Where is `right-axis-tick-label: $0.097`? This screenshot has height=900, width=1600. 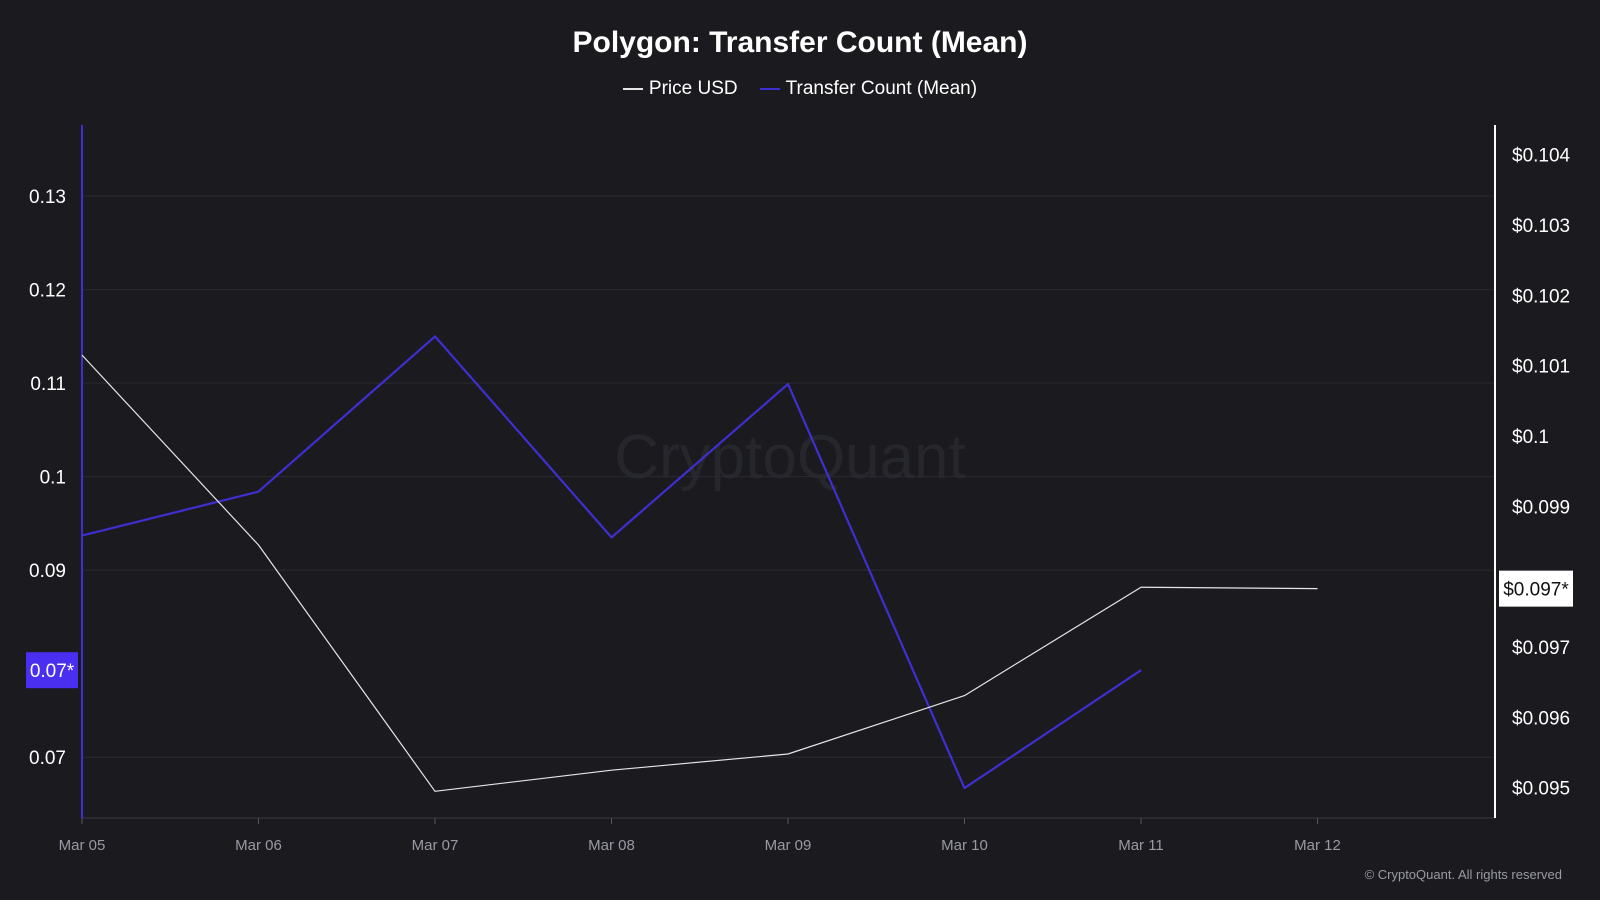 right-axis-tick-label: $0.097 is located at coordinates (1541, 648).